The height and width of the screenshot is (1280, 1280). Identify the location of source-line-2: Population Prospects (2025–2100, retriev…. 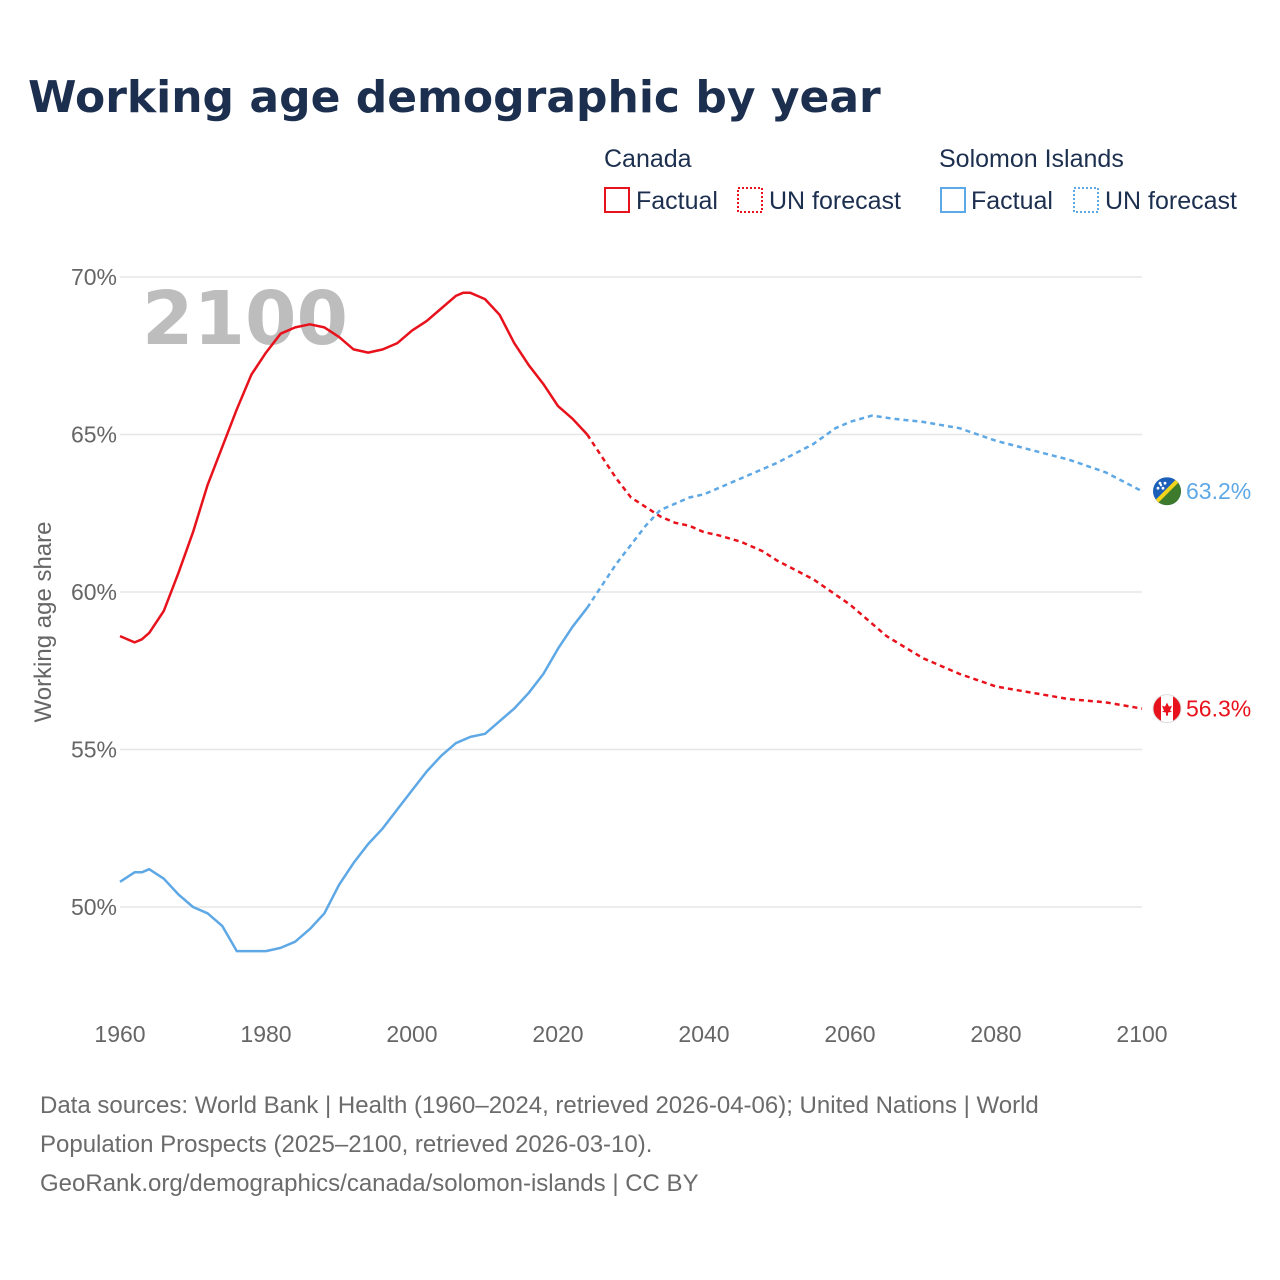
(346, 1144).